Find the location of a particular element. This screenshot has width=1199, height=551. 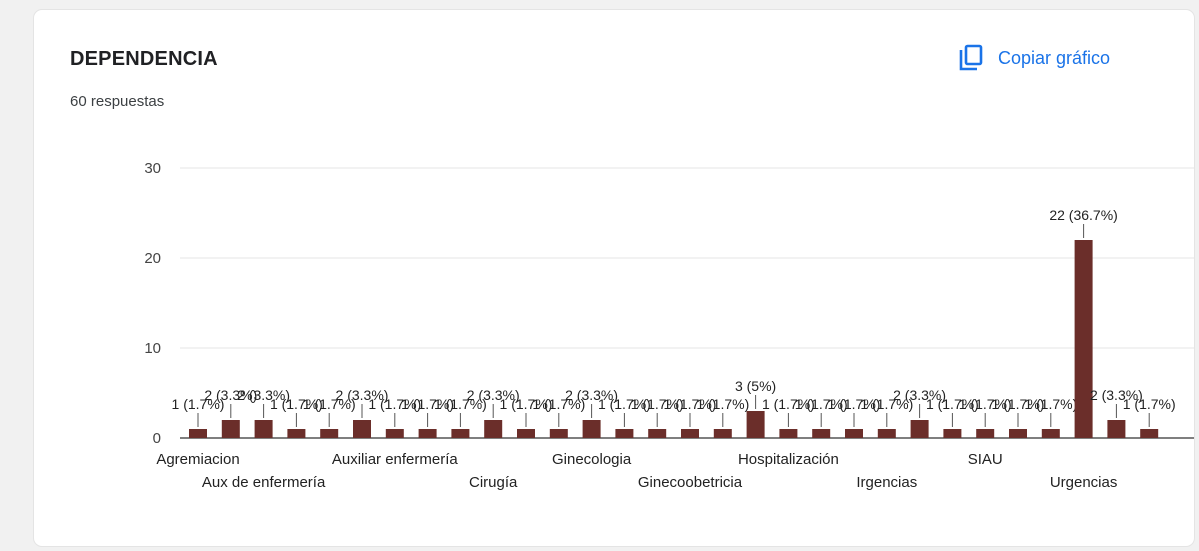

y-tick-label: 30 is located at coordinates (152, 168).